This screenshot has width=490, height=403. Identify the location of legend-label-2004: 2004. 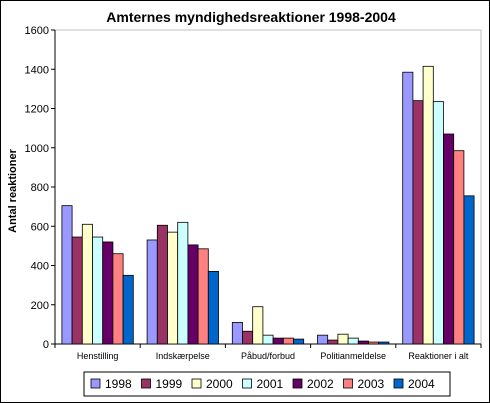
(421, 384).